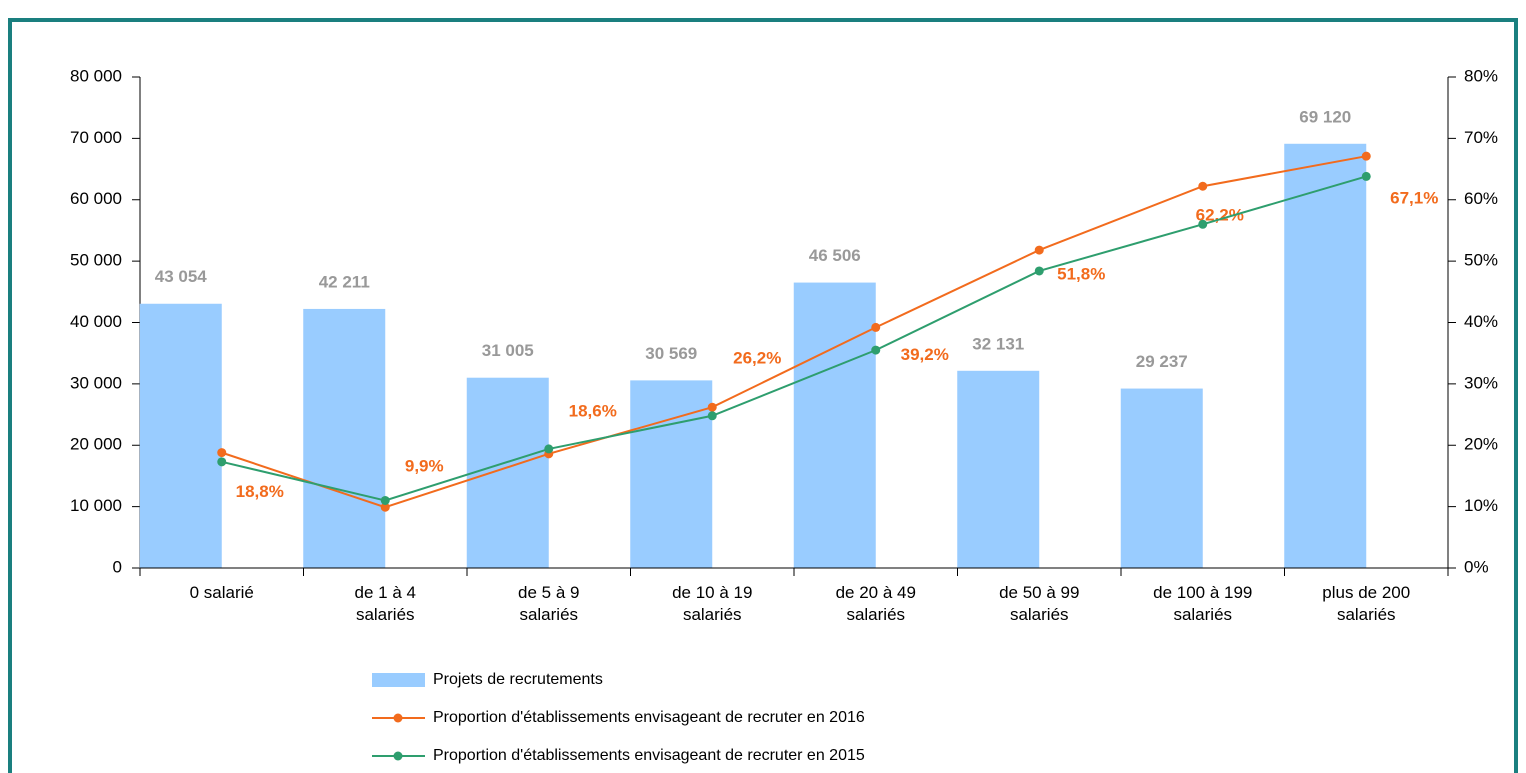 The height and width of the screenshot is (773, 1526). Describe the element at coordinates (96, 137) in the screenshot. I see `y-tick-label: 70 000` at that location.